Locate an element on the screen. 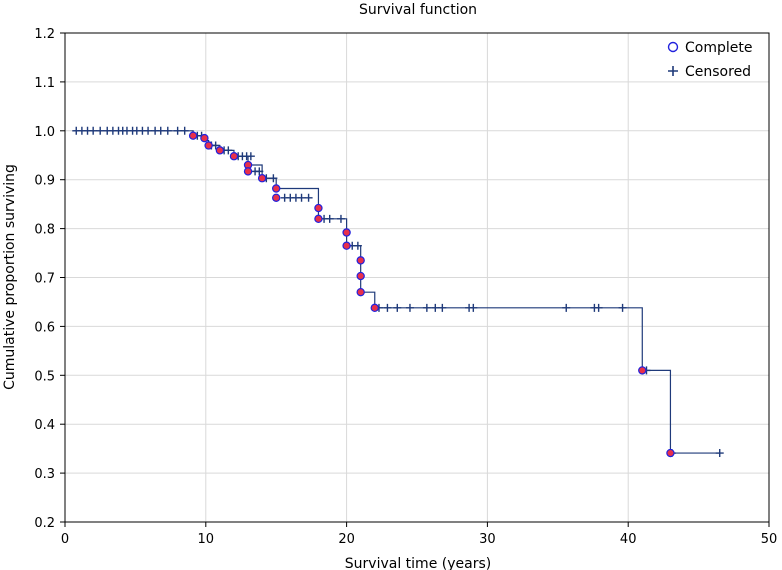 The width and height of the screenshot is (782, 570). y-tick-label: 1.0 is located at coordinates (44, 132).